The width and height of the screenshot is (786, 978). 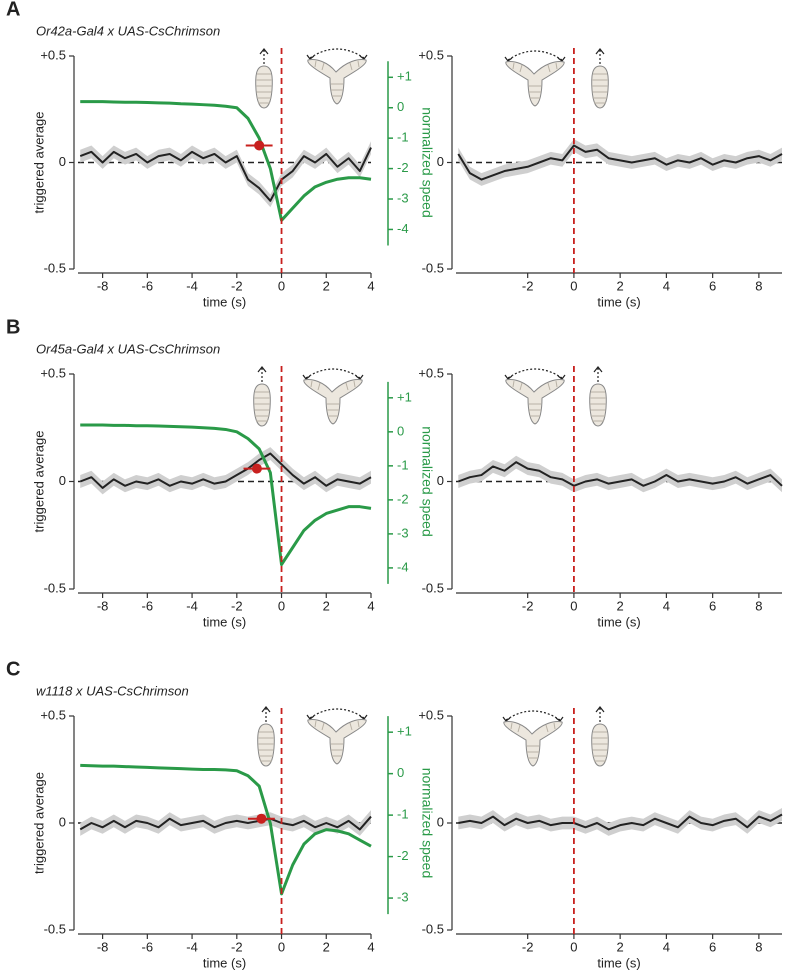 What do you see at coordinates (128, 30) in the screenshot?
I see `panel-title: Or42a-Gal4 x UAS-CsChrimson` at bounding box center [128, 30].